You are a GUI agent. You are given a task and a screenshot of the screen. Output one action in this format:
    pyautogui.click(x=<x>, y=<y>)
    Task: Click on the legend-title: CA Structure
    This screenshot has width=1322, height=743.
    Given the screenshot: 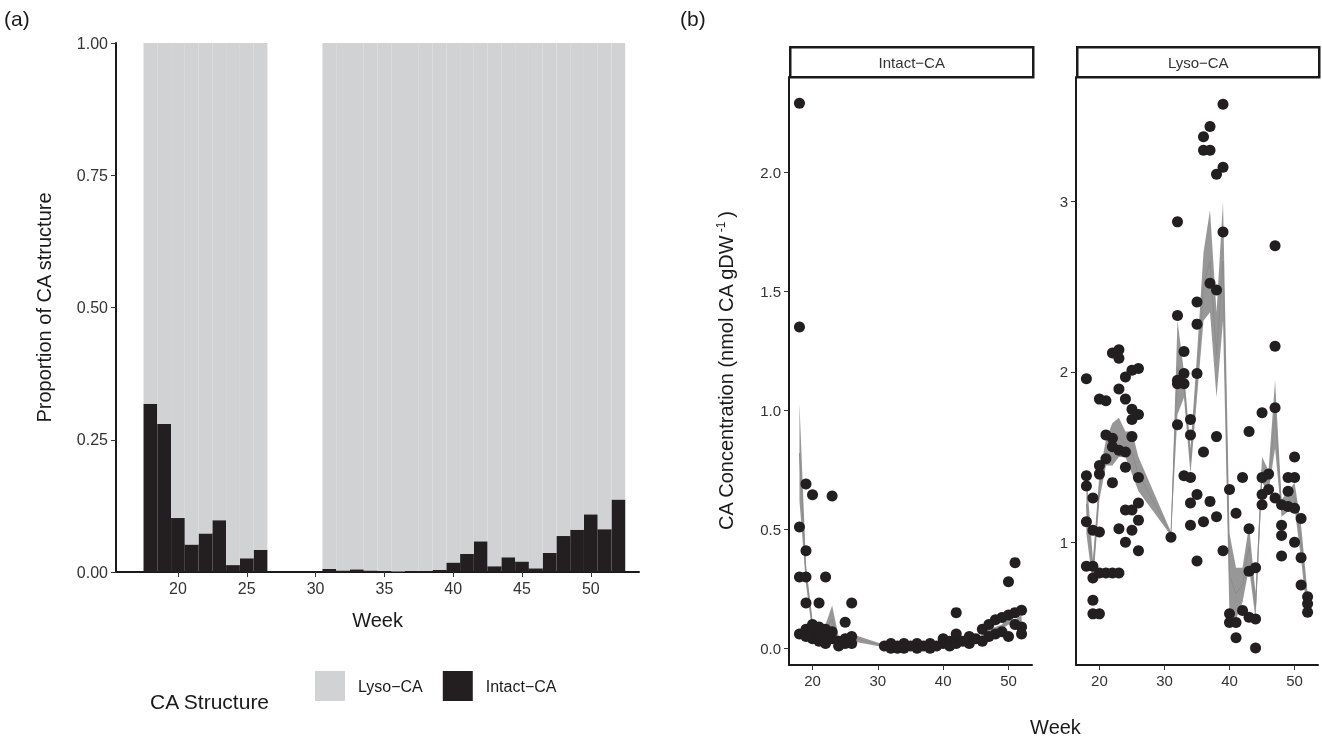 What is the action you would take?
    pyautogui.click(x=210, y=701)
    